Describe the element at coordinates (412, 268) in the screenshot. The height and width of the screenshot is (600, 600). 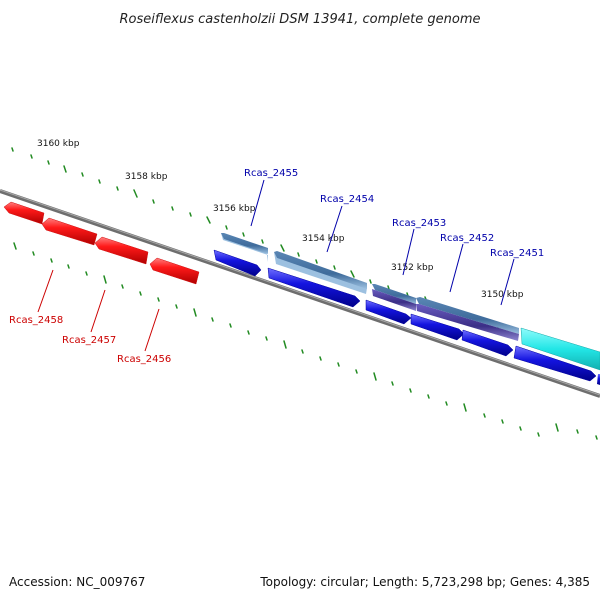
I see `kbp-label: 3152 kbp` at that location.